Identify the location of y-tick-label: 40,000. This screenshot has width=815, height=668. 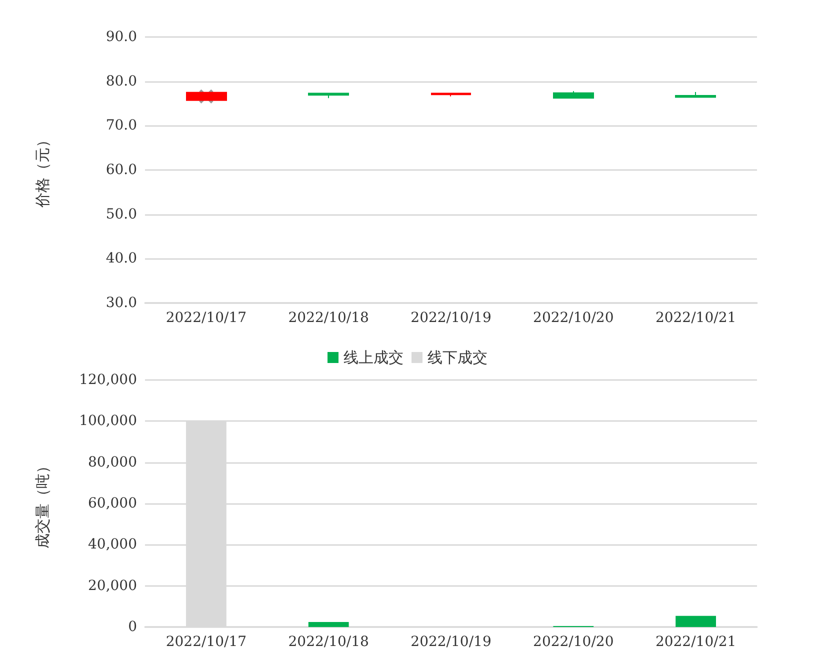
(112, 544).